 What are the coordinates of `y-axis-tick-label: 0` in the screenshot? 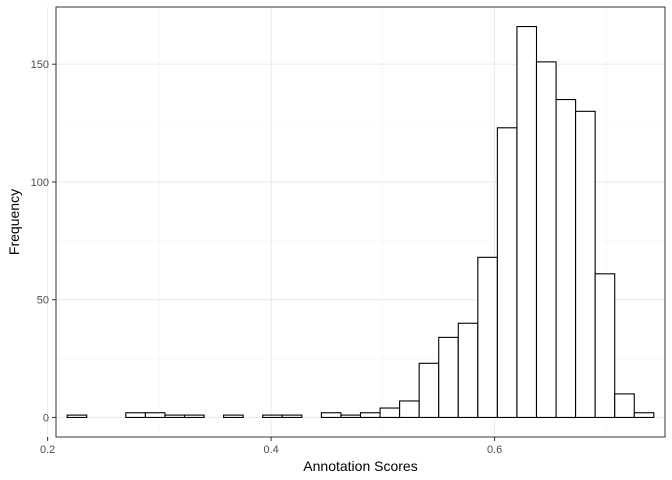 It's located at (46, 418).